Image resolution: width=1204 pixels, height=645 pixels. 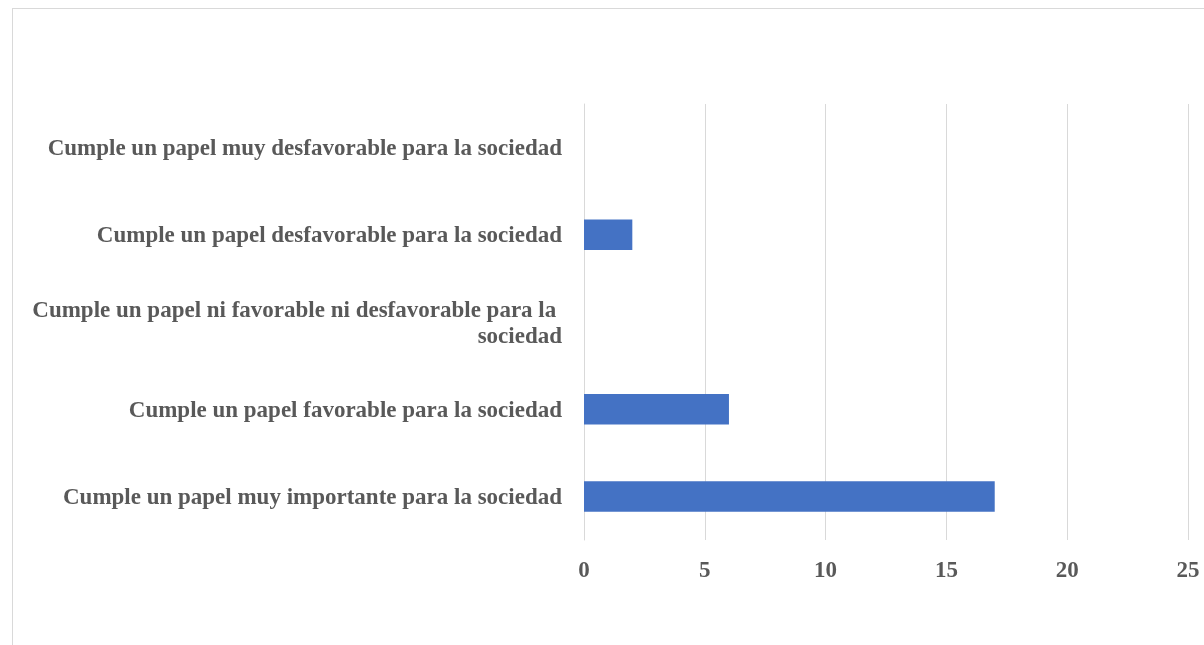 What do you see at coordinates (1067, 569) in the screenshot?
I see `x-tick-label: 20` at bounding box center [1067, 569].